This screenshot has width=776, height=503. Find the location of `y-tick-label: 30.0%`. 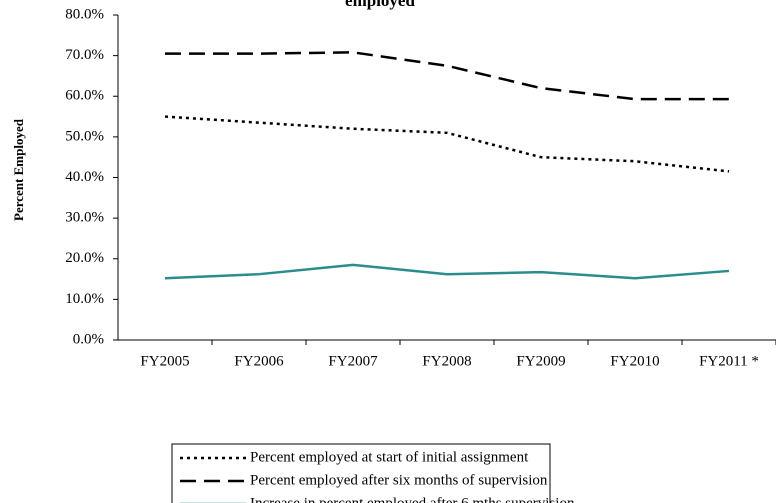

y-tick-label: 30.0% is located at coordinates (84, 218).